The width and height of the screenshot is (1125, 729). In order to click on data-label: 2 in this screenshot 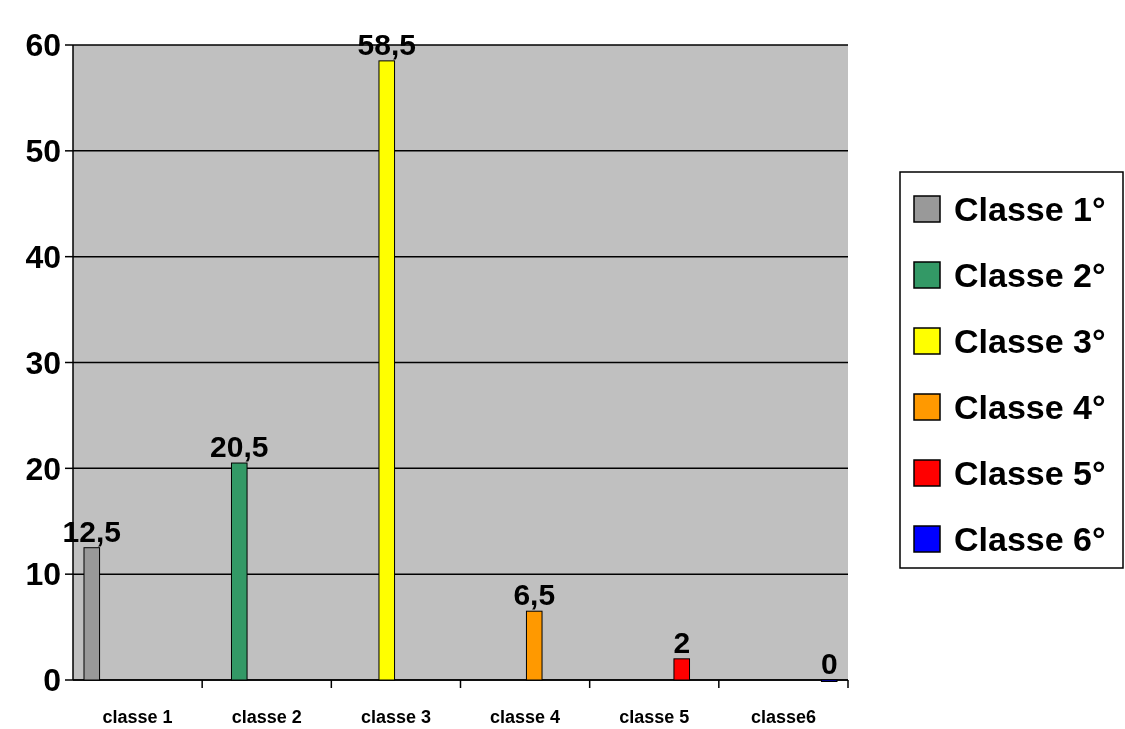, I will do `click(682, 642)`.